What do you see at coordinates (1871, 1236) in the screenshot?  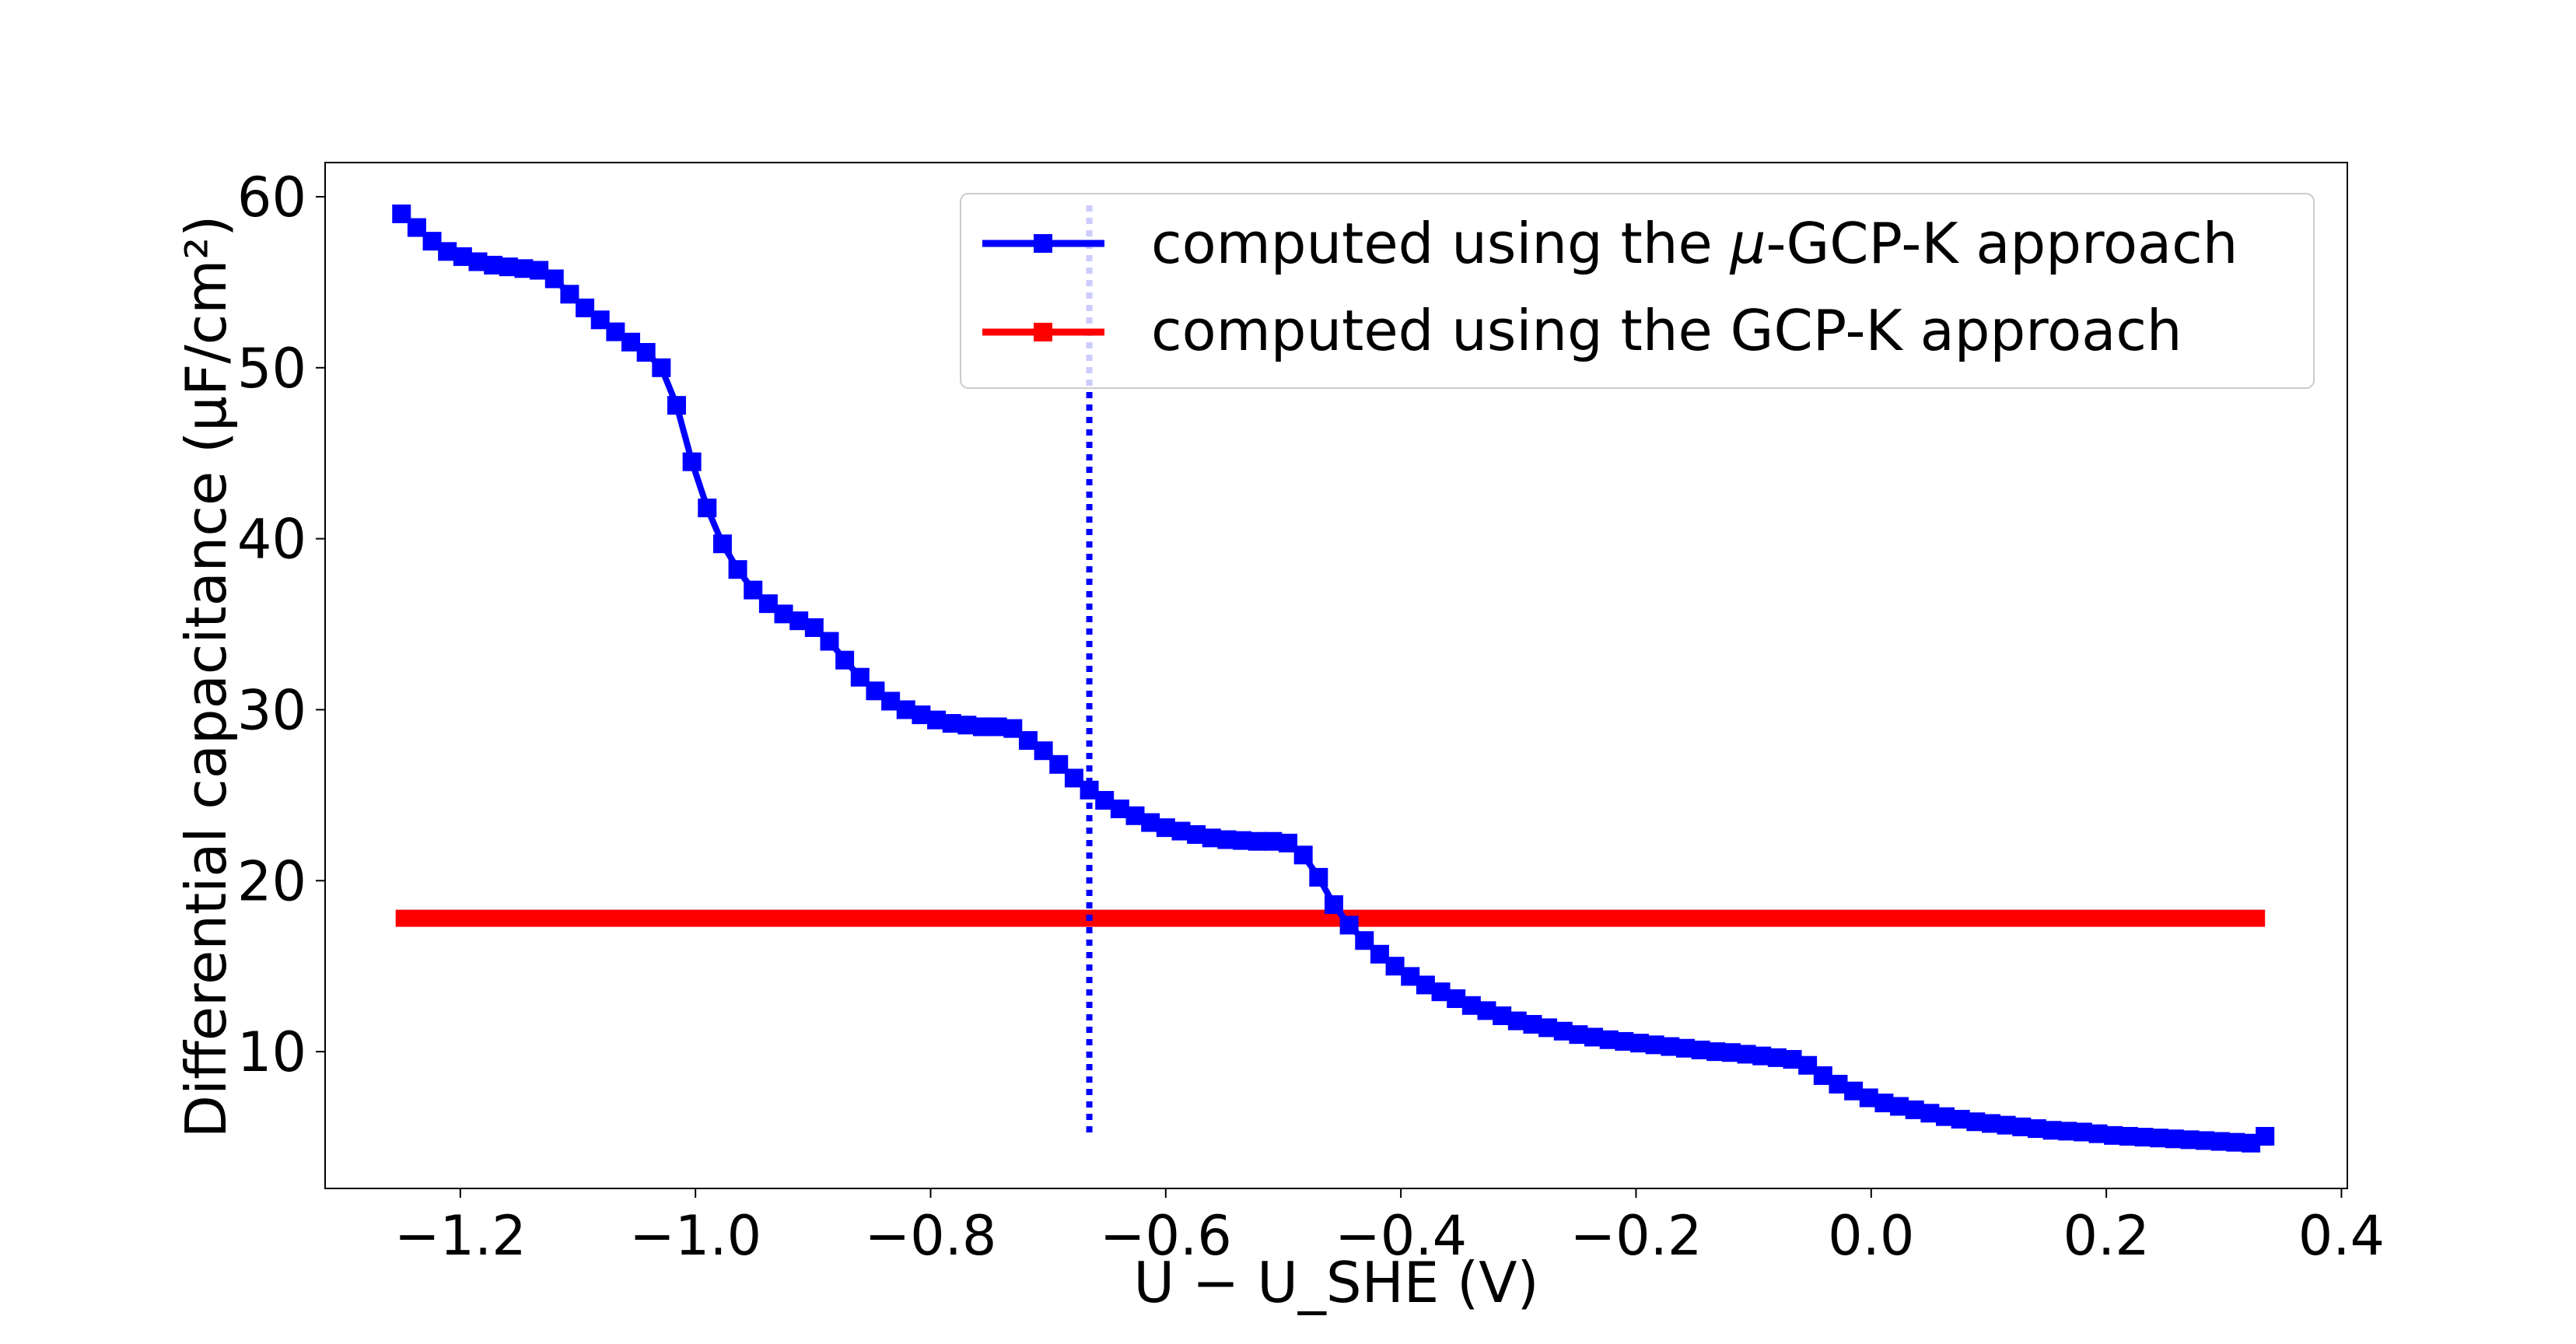 I see `x-tick-label: 0.0` at bounding box center [1871, 1236].